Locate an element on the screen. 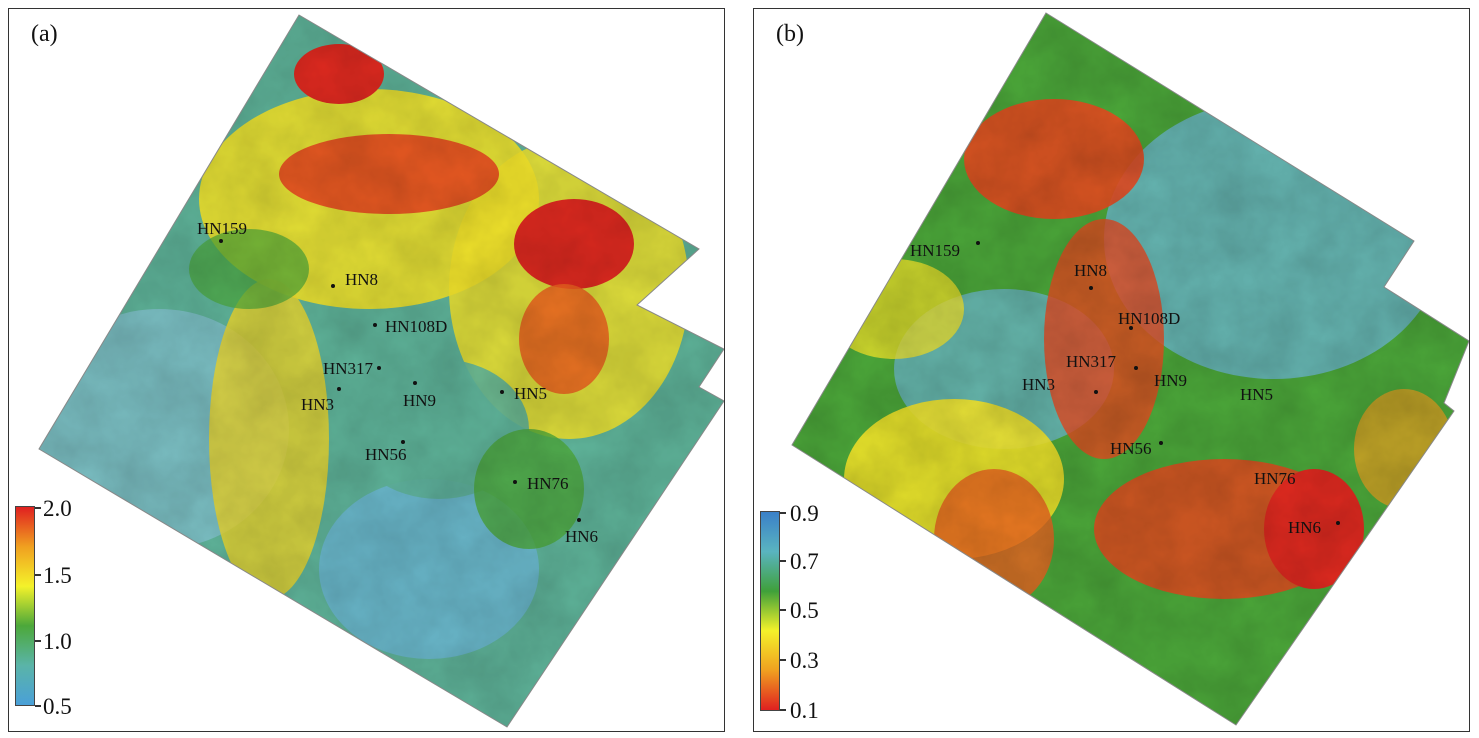 The height and width of the screenshot is (738, 1479). colorbar-tick-label: 2.0 is located at coordinates (57, 508).